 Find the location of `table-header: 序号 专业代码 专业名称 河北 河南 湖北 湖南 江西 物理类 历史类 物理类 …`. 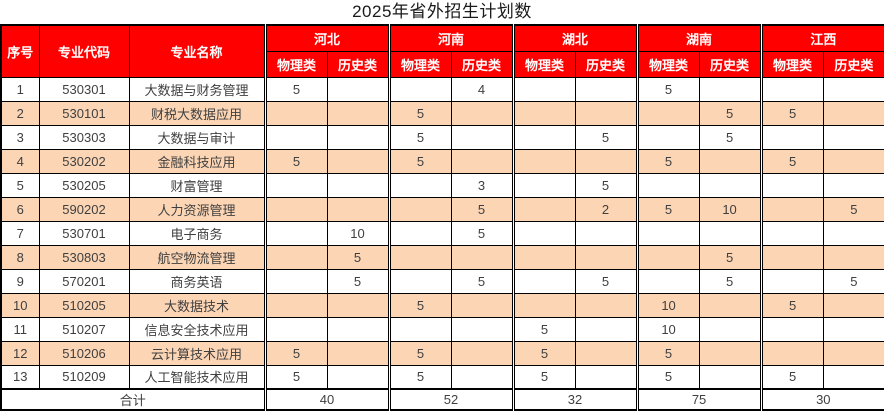

table-header: 序号 专业代码 专业名称 河北 河南 湖北 湖南 江西 物理类 历史类 物理类 … is located at coordinates (442, 51).